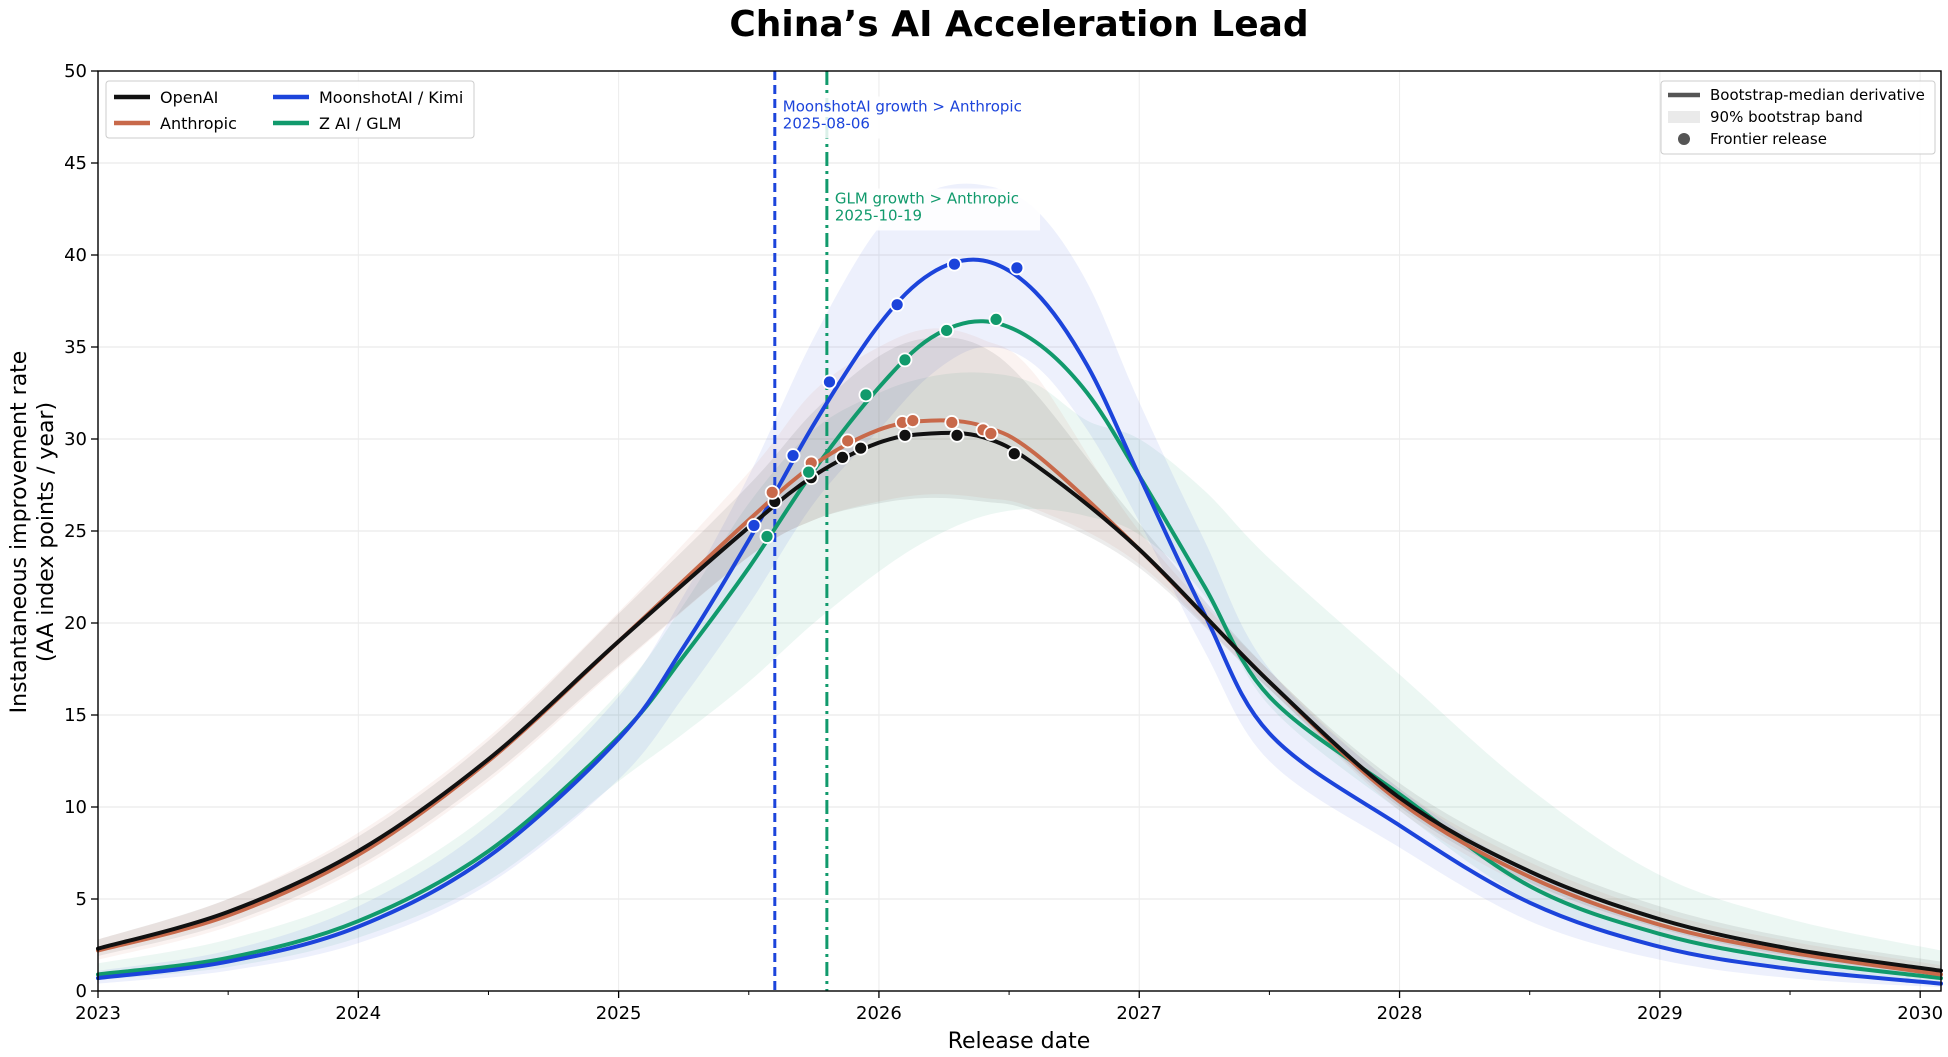 The width and height of the screenshot is (1948, 1057). Describe the element at coordinates (98, 1013) in the screenshot. I see `x-tick-label: 2023` at that location.